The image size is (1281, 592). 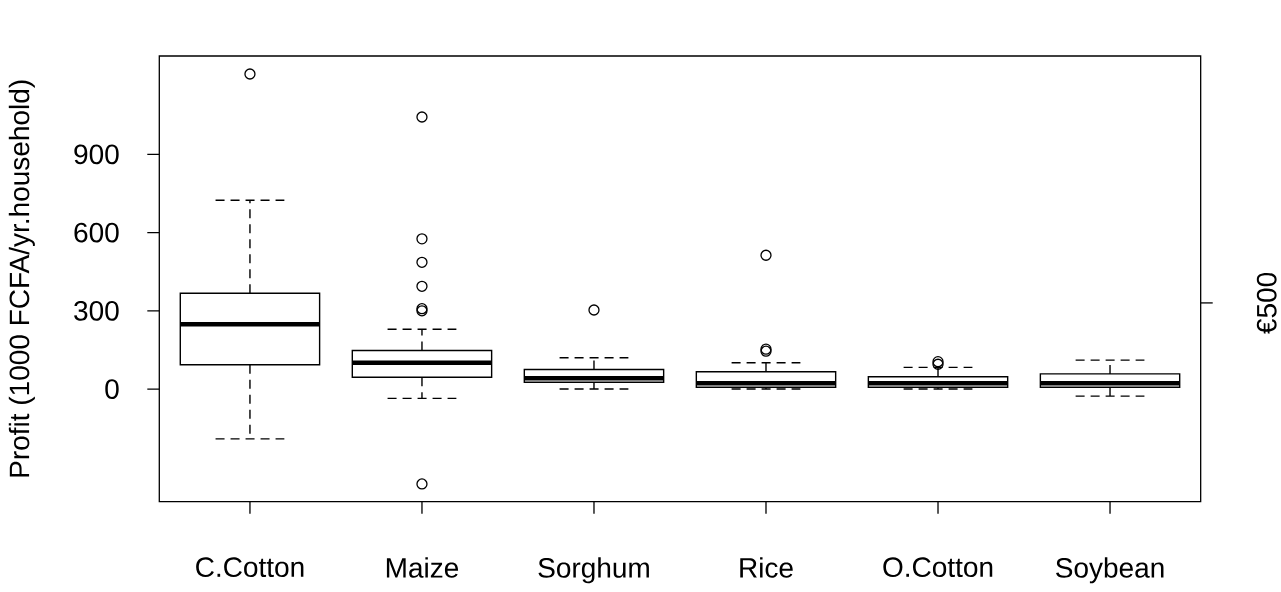 What do you see at coordinates (21, 278) in the screenshot?
I see `y-axis-title: Profit (1000 FCFA/yr.household)` at bounding box center [21, 278].